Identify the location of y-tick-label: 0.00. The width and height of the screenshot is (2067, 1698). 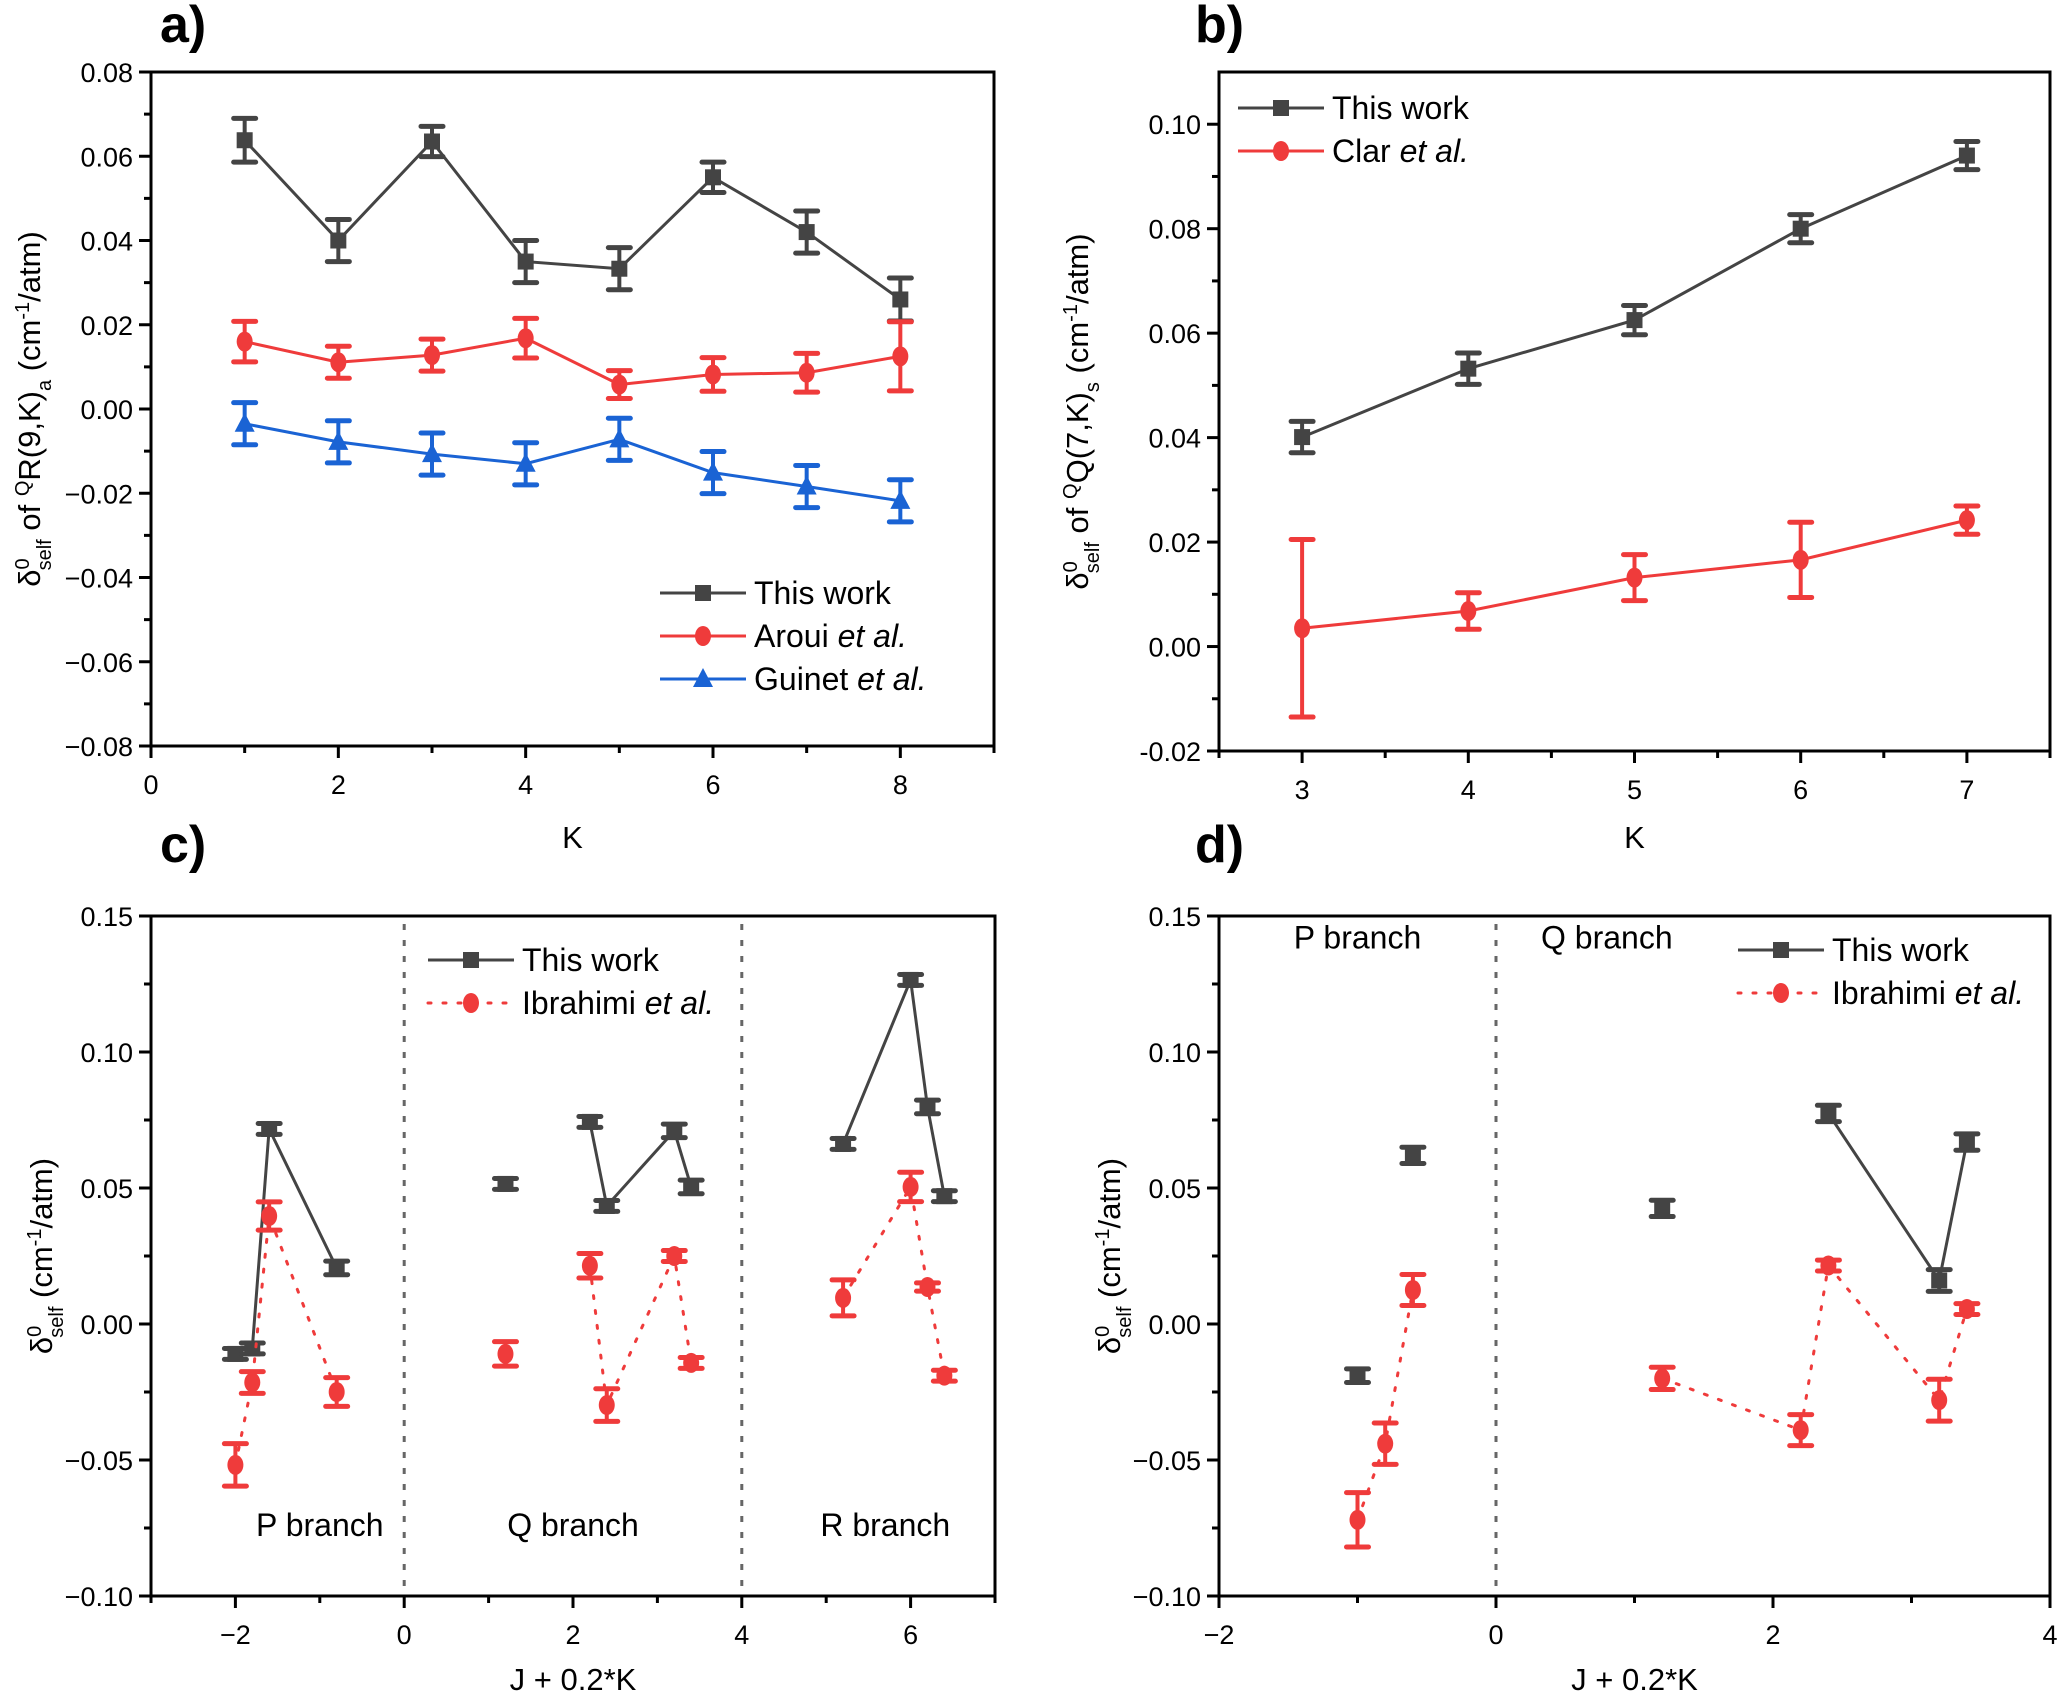
(106, 410).